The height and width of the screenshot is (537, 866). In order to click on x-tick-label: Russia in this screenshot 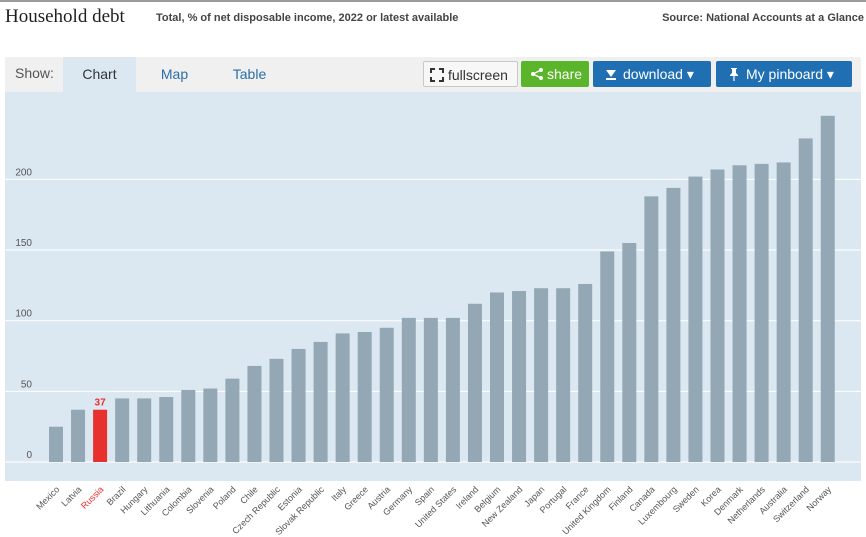, I will do `click(92, 497)`.